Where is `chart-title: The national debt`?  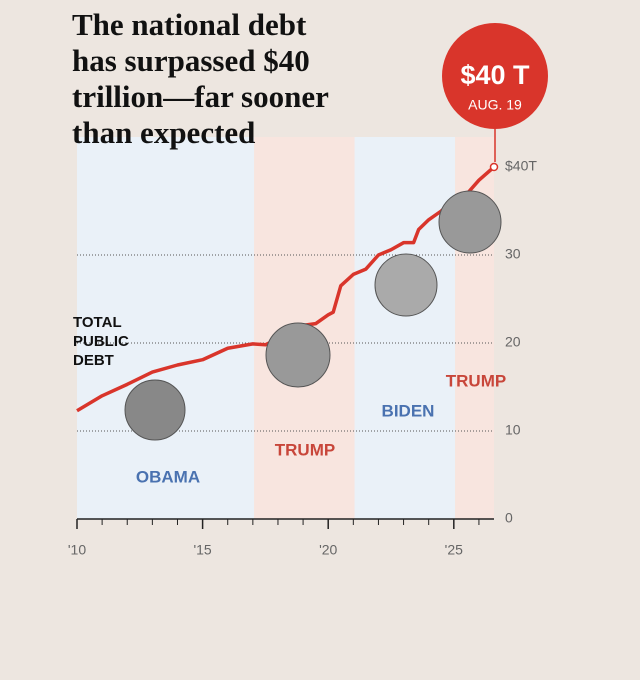 chart-title: The national debt is located at coordinates (189, 24).